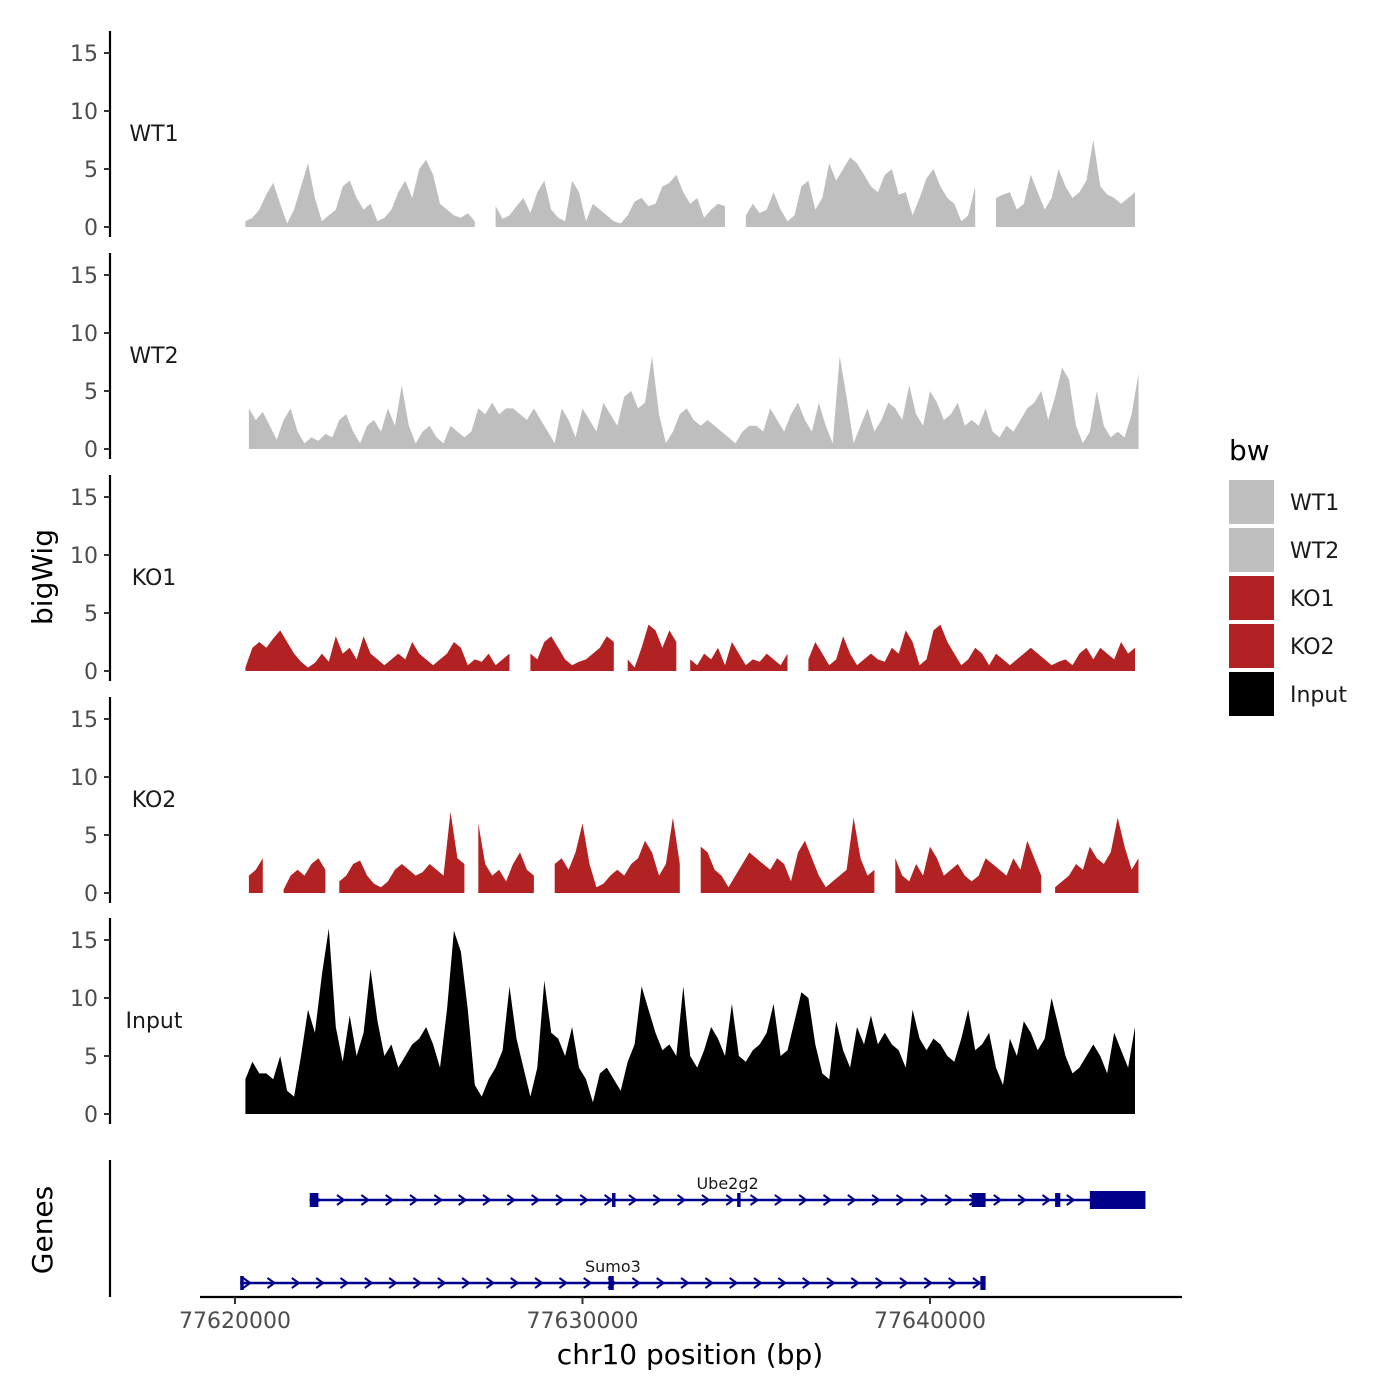 This screenshot has height=1400, width=1400. What do you see at coordinates (1251, 598) in the screenshot?
I see `legend-swatch-KO1` at bounding box center [1251, 598].